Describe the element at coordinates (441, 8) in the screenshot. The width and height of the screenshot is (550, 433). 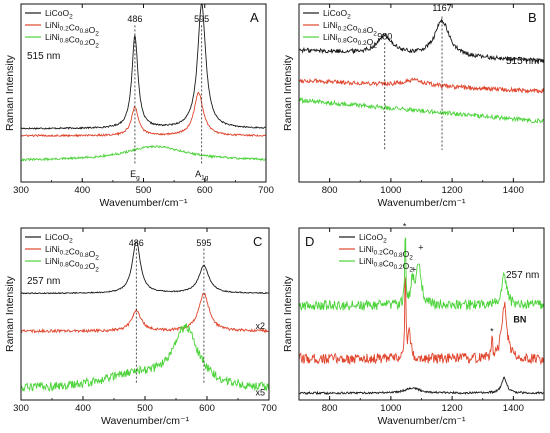
I see `peak-label: 1167` at that location.